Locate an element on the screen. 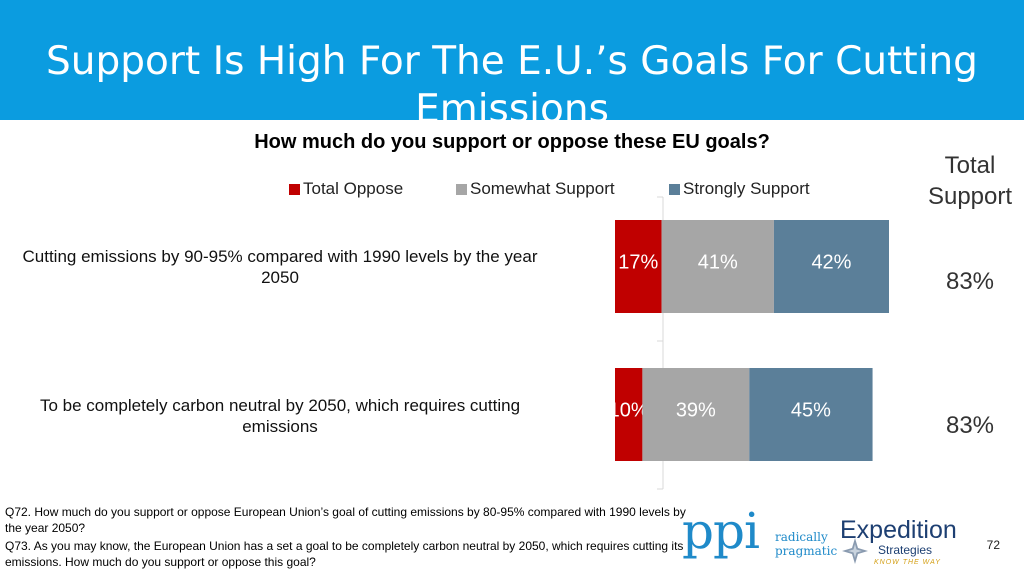  data-label-total-oppose-row-2: 10% is located at coordinates (629, 411).